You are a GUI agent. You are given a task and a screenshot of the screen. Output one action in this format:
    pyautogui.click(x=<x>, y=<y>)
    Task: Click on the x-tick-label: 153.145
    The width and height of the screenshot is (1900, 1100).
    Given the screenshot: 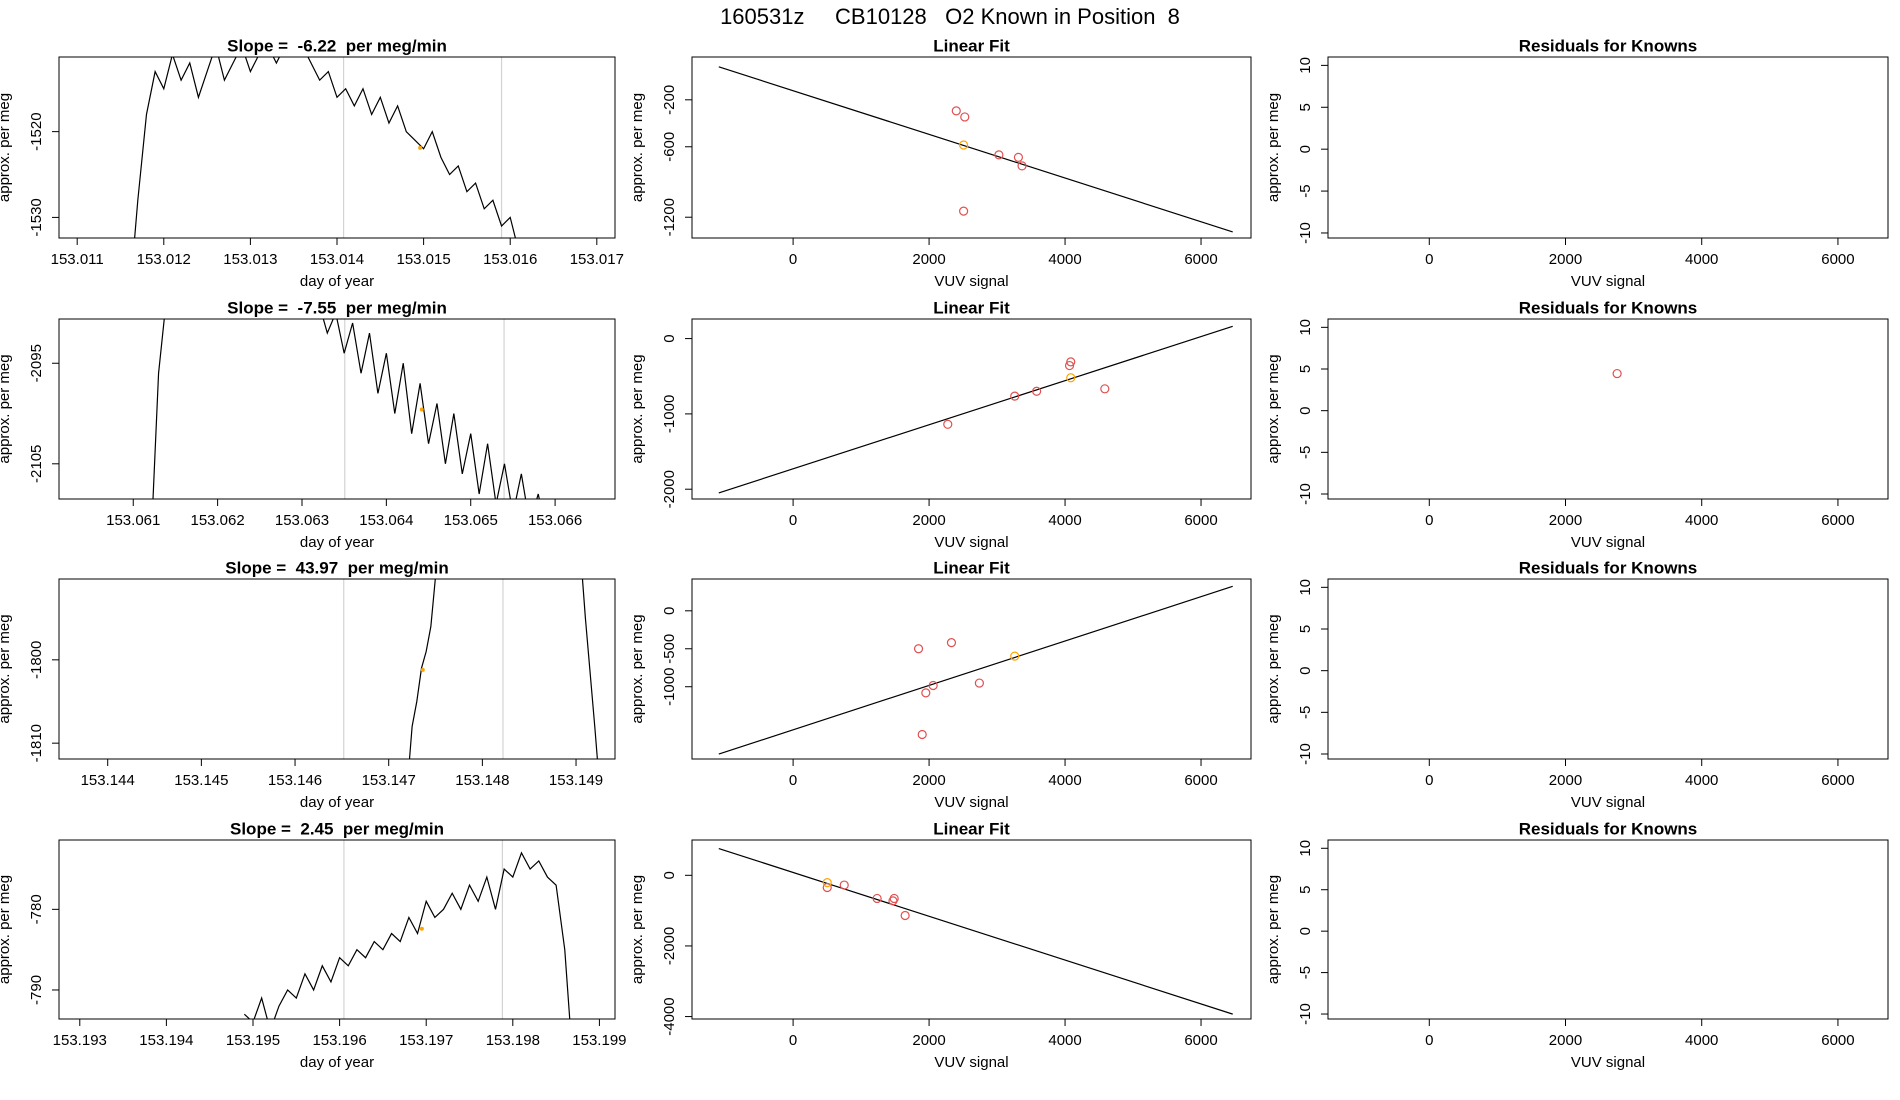 What is the action you would take?
    pyautogui.click(x=201, y=780)
    